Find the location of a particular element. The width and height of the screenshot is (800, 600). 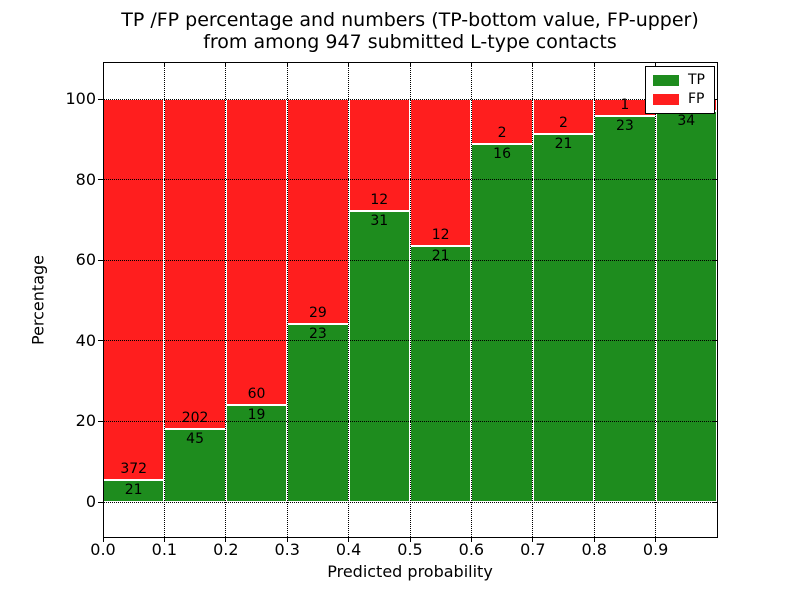

x-tick-label: 0.2 is located at coordinates (226, 549).